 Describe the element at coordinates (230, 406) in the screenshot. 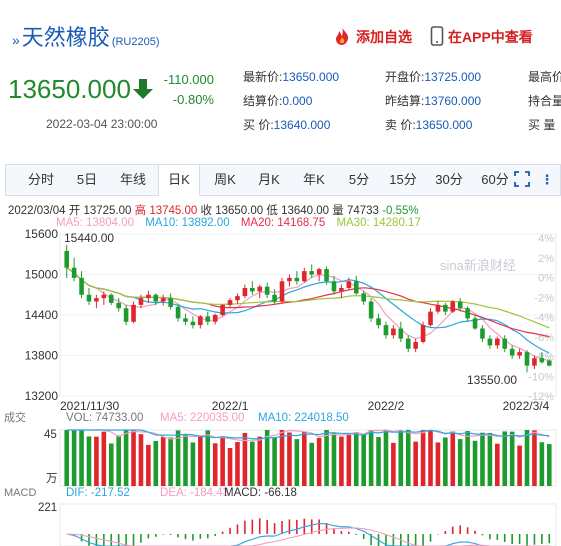

I see `x-tick-label: 2022/1` at that location.